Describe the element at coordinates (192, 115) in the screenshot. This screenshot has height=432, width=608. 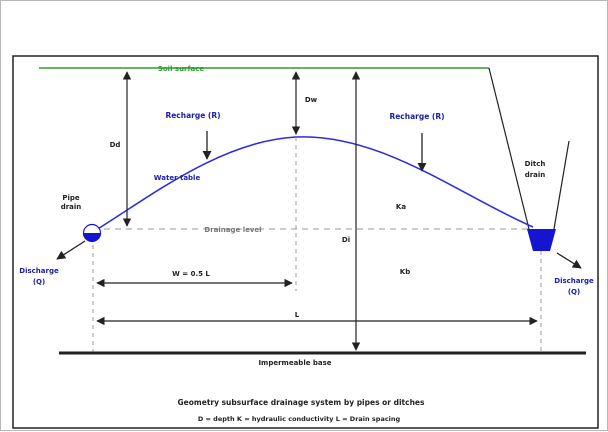
I see `recharge-left-label: Recharge (R)` at that location.